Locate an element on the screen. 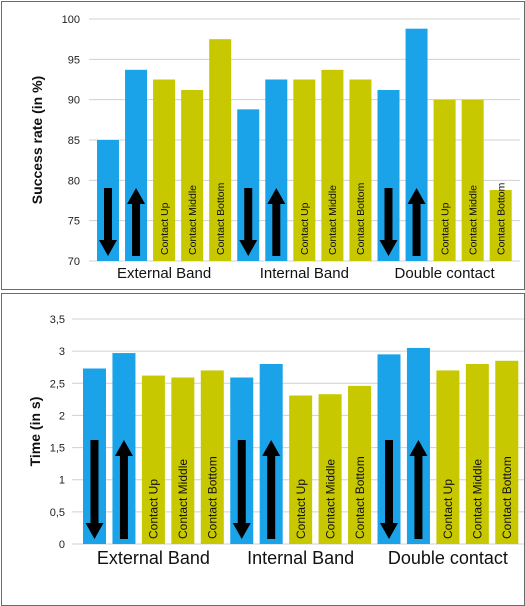  y-axis-label: Success rate (in %) is located at coordinates (37, 140).